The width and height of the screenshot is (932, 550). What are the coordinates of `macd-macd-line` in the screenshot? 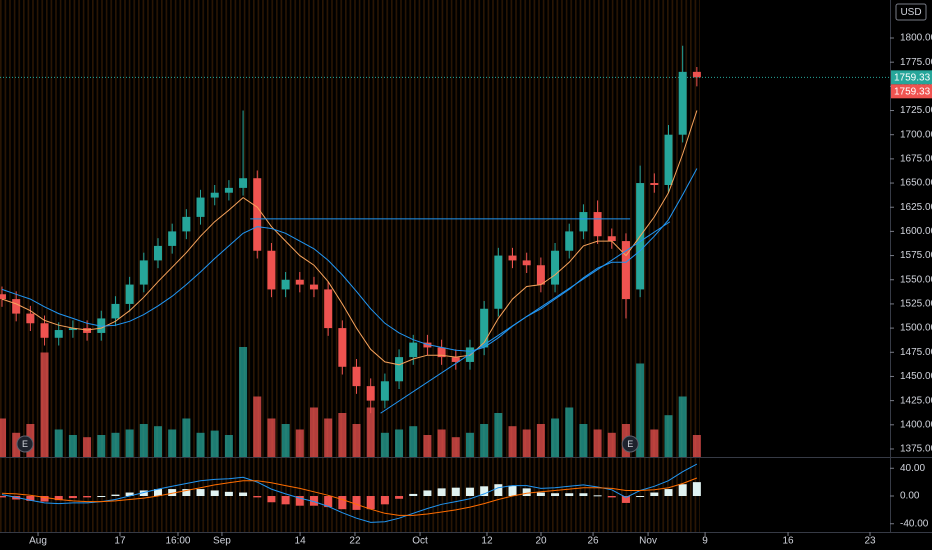 It's located at (349, 493).